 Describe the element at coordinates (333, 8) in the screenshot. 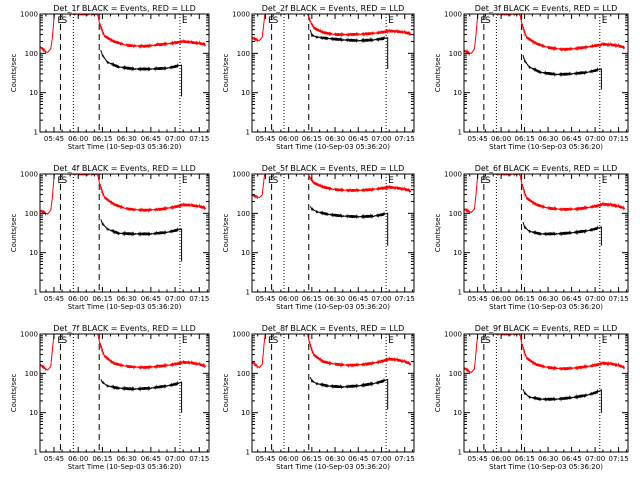

I see `panel-title: Det_2f BLACK = Events, RED = LLD` at that location.